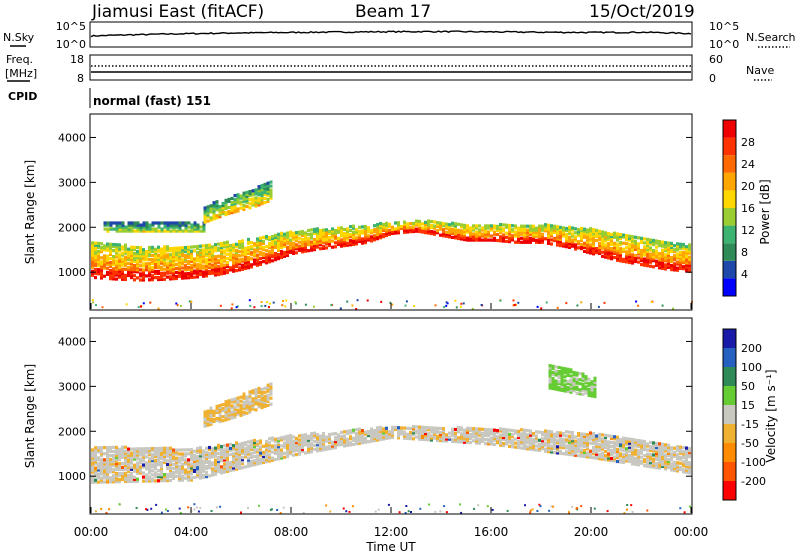 This screenshot has height=554, width=800. What do you see at coordinates (550, 386) in the screenshot?
I see `cell-2-2089` at bounding box center [550, 386].